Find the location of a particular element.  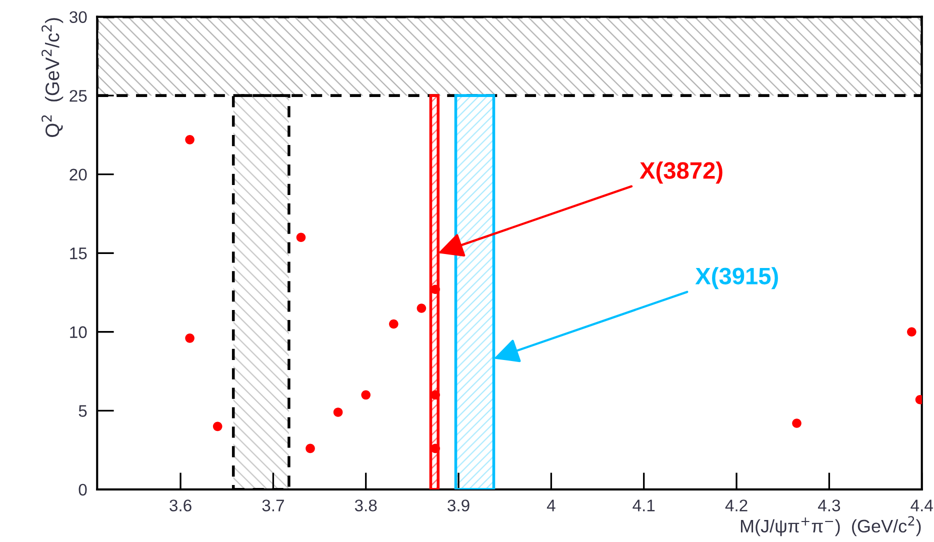

x-tick-label: 4.3 is located at coordinates (829, 506).